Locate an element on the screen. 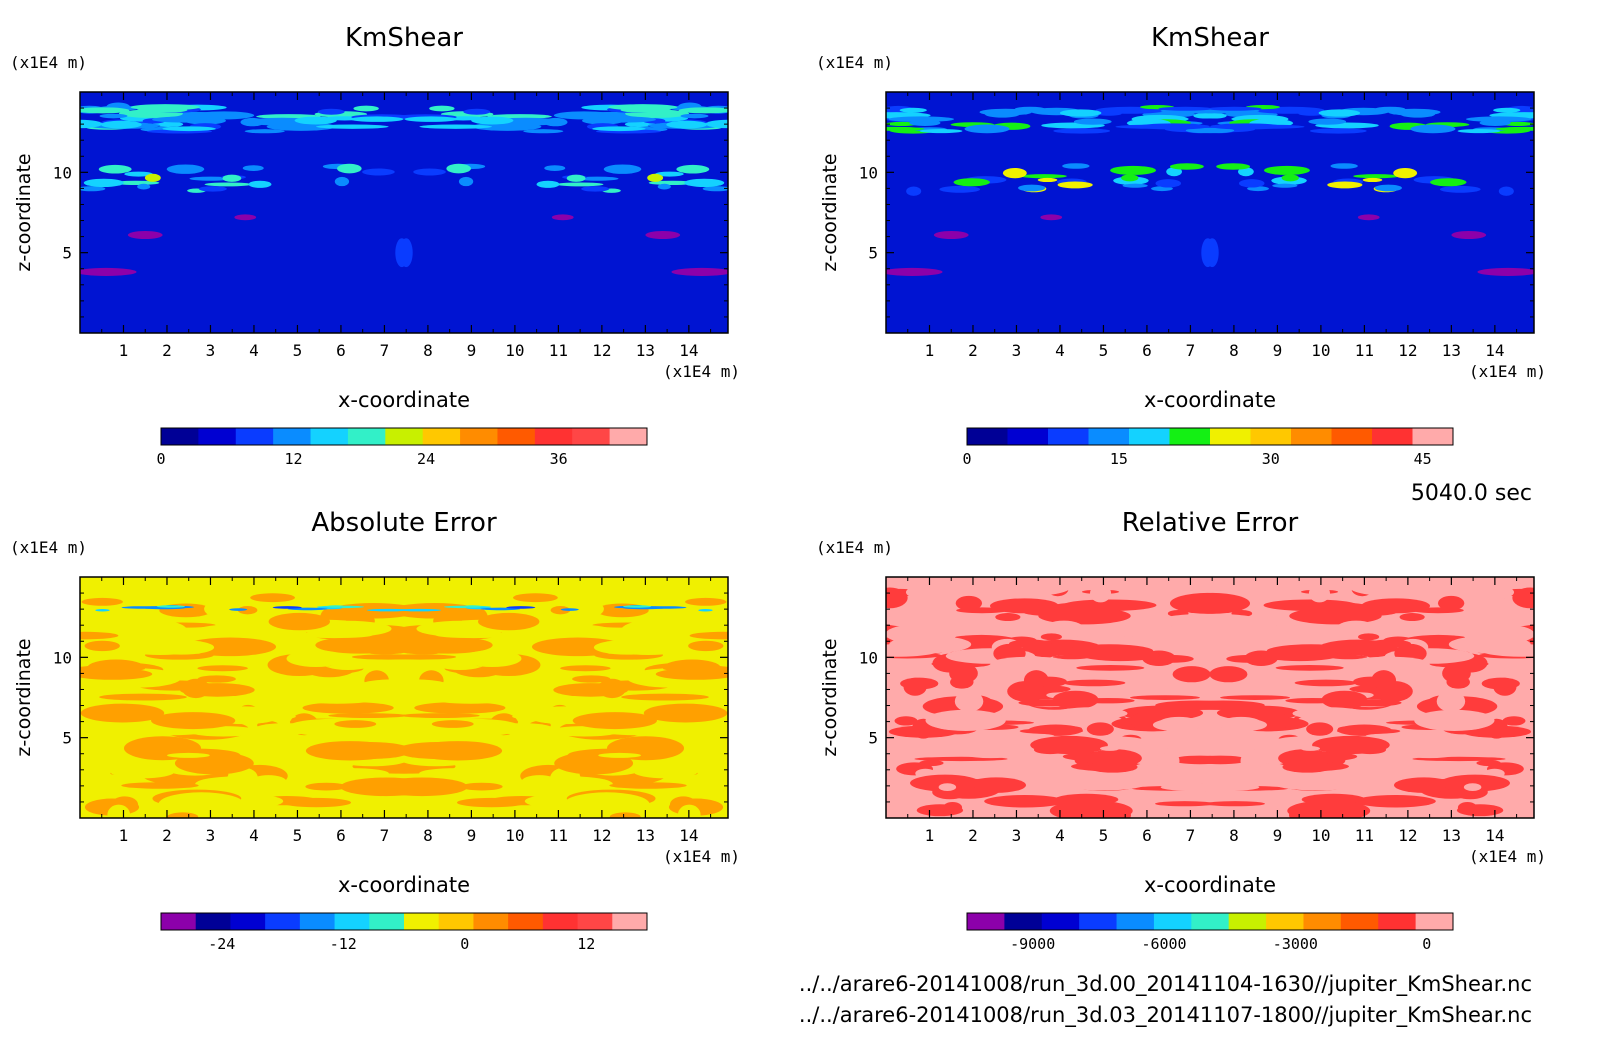 This screenshot has height=1054, width=1604. plot-frame is located at coordinates (404, 212).